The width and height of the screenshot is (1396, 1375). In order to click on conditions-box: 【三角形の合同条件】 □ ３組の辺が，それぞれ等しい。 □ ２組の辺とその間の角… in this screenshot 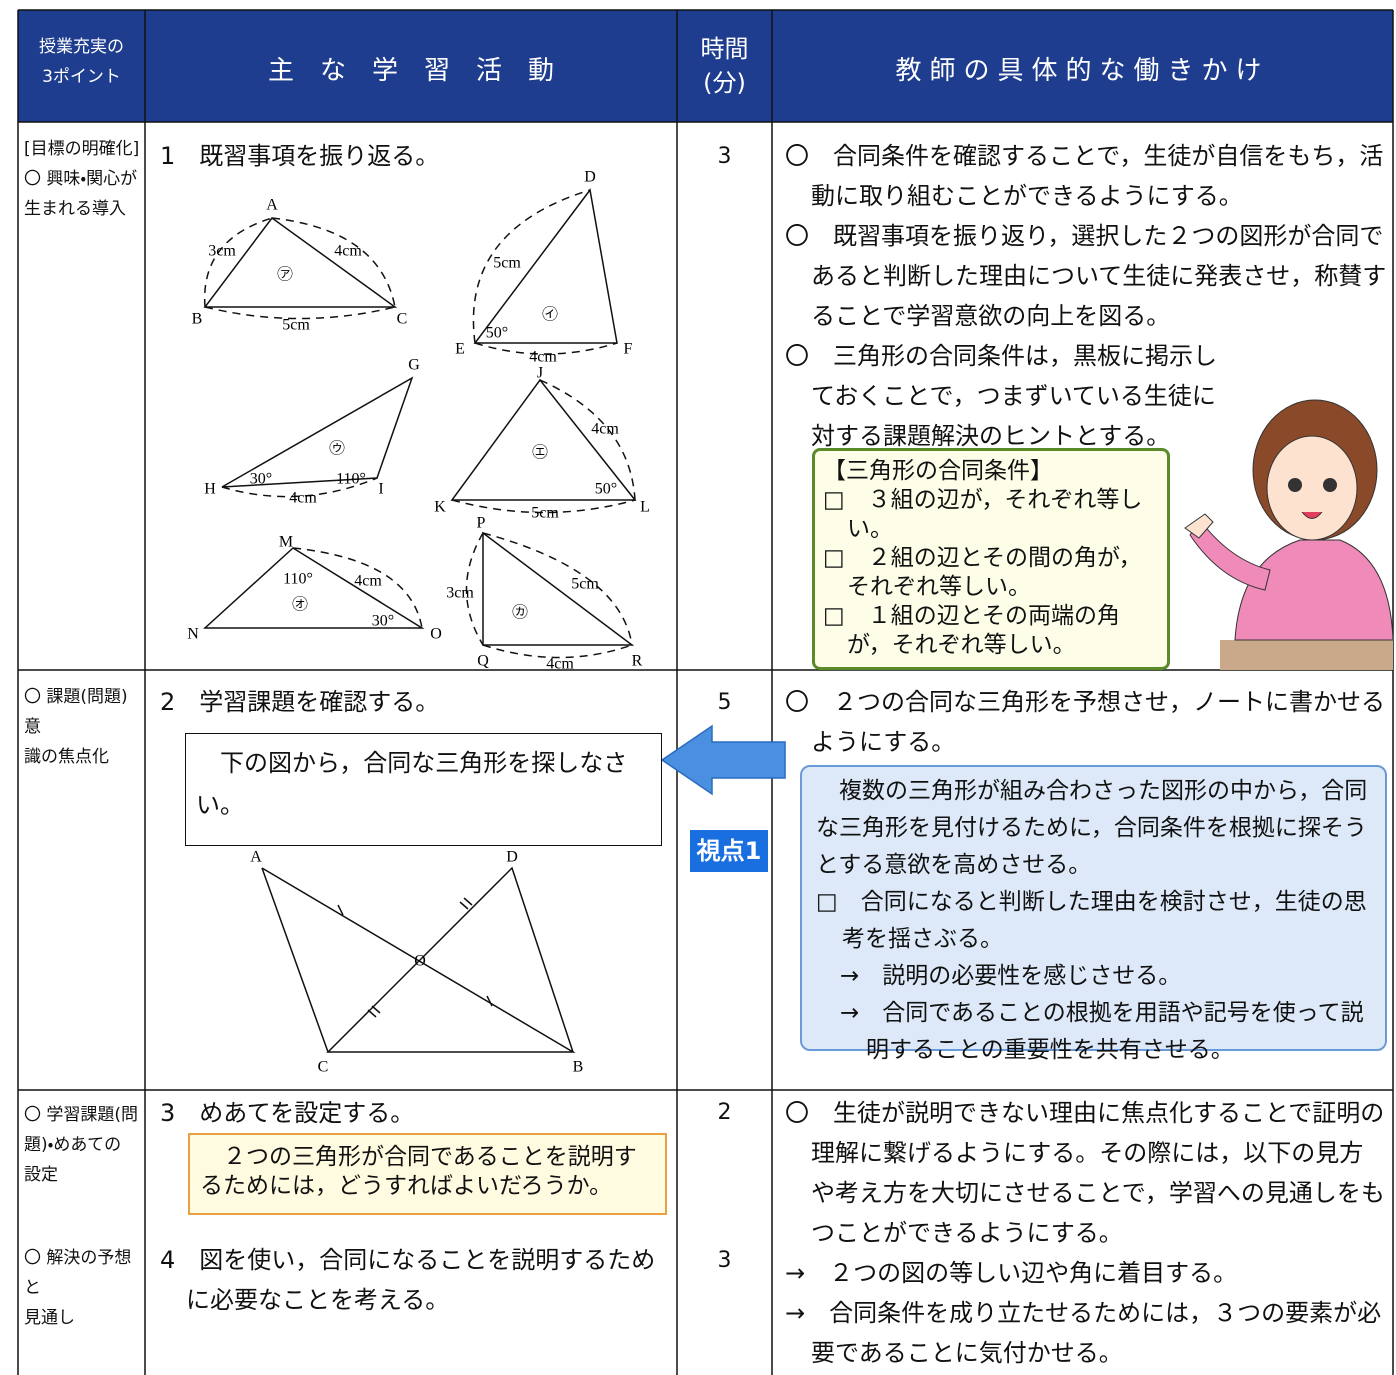, I will do `click(991, 559)`.